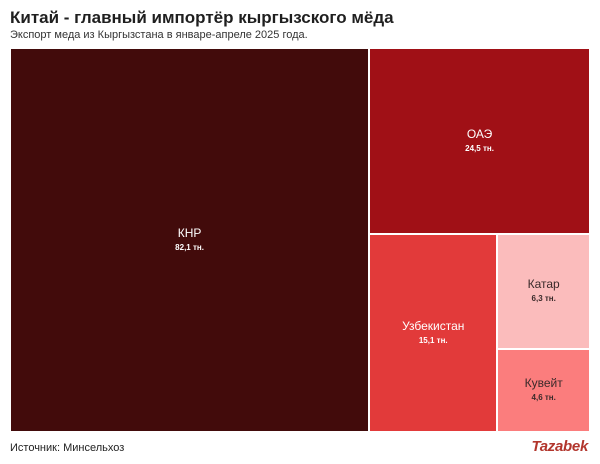 Image resolution: width=600 pixels, height=464 pixels. What do you see at coordinates (543, 397) in the screenshot?
I see `treemap-tile-value: 4,6 тн.` at bounding box center [543, 397].